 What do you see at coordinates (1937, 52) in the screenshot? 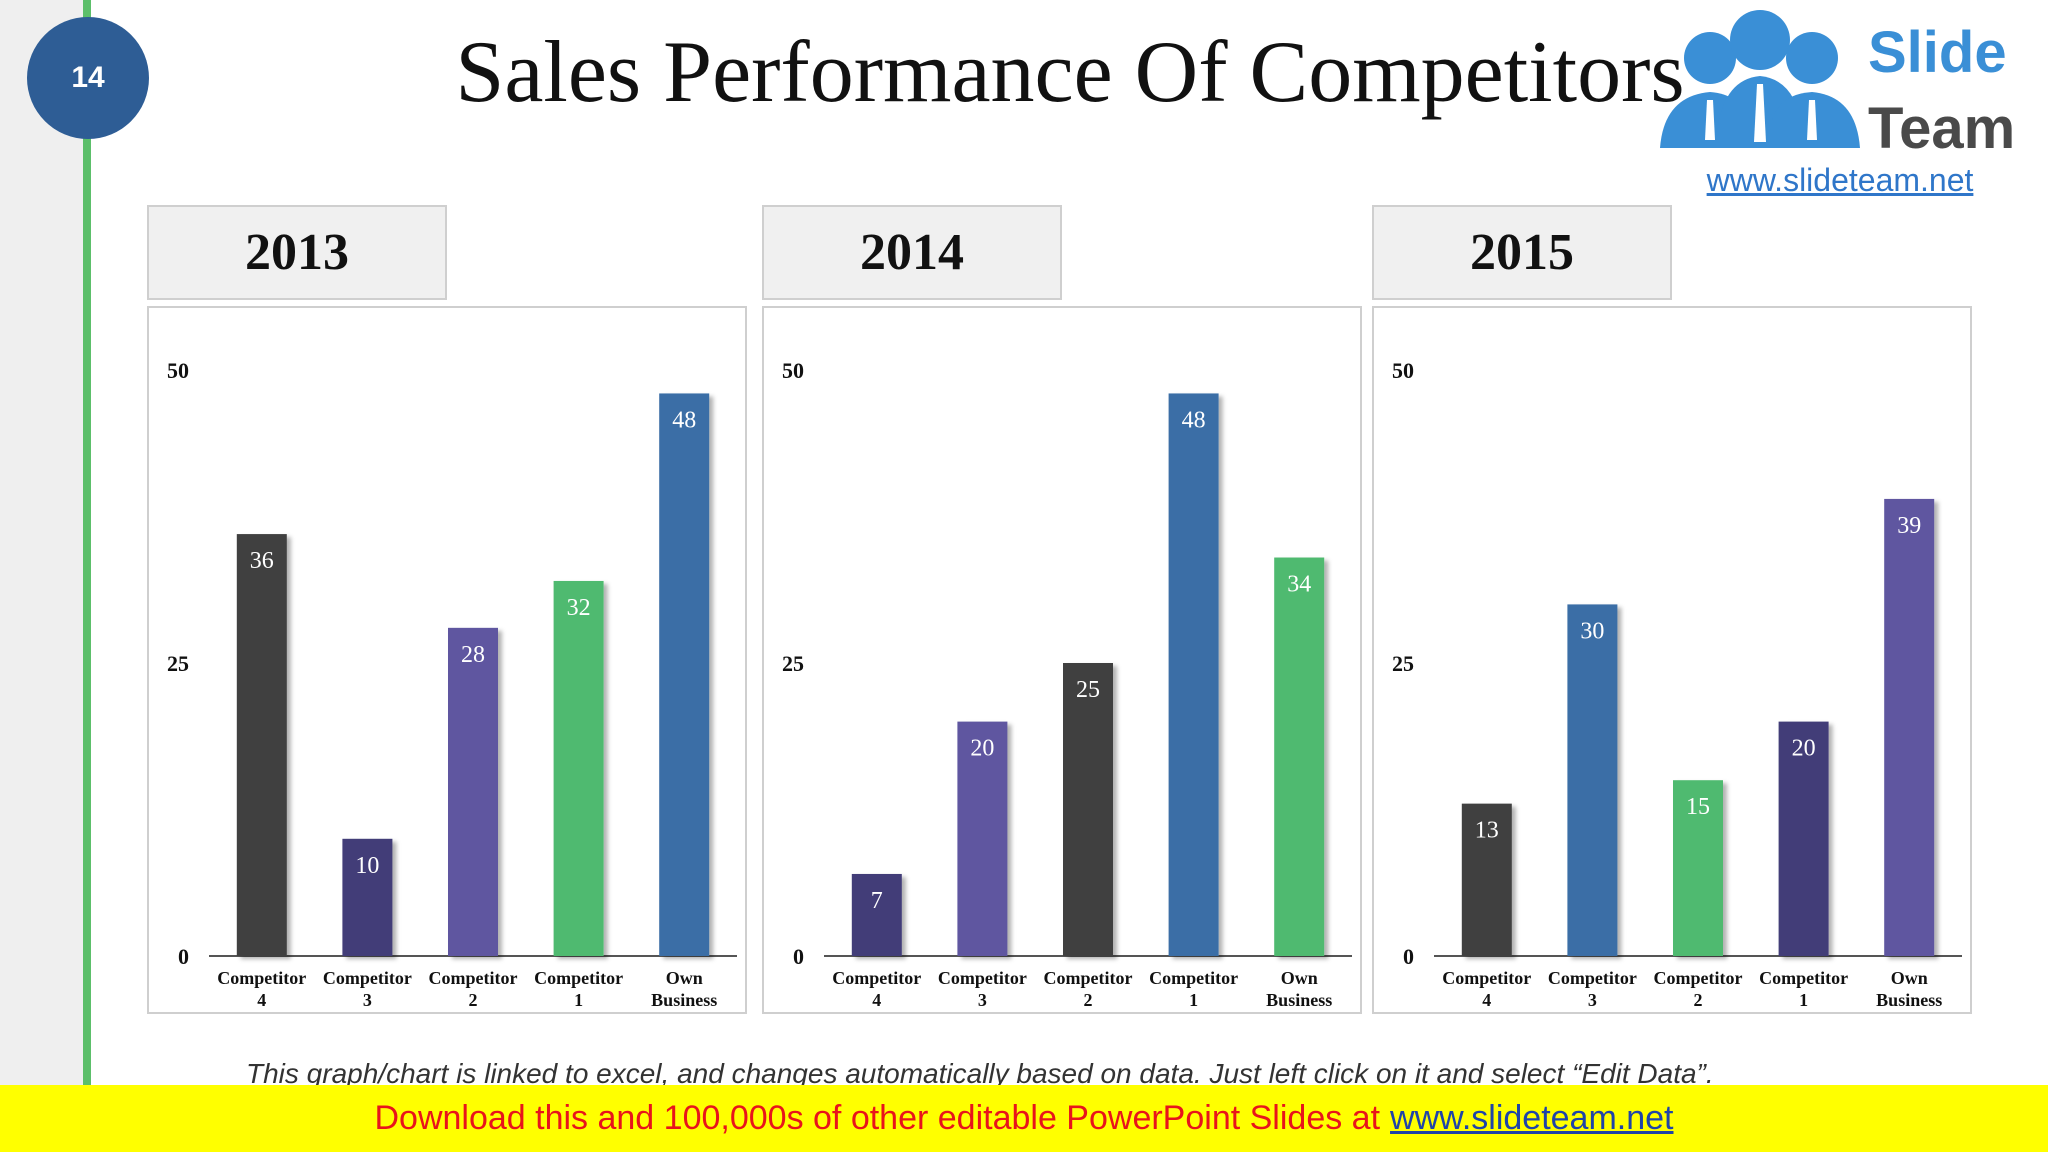
I see `logo-brand-top: Slide` at bounding box center [1937, 52].